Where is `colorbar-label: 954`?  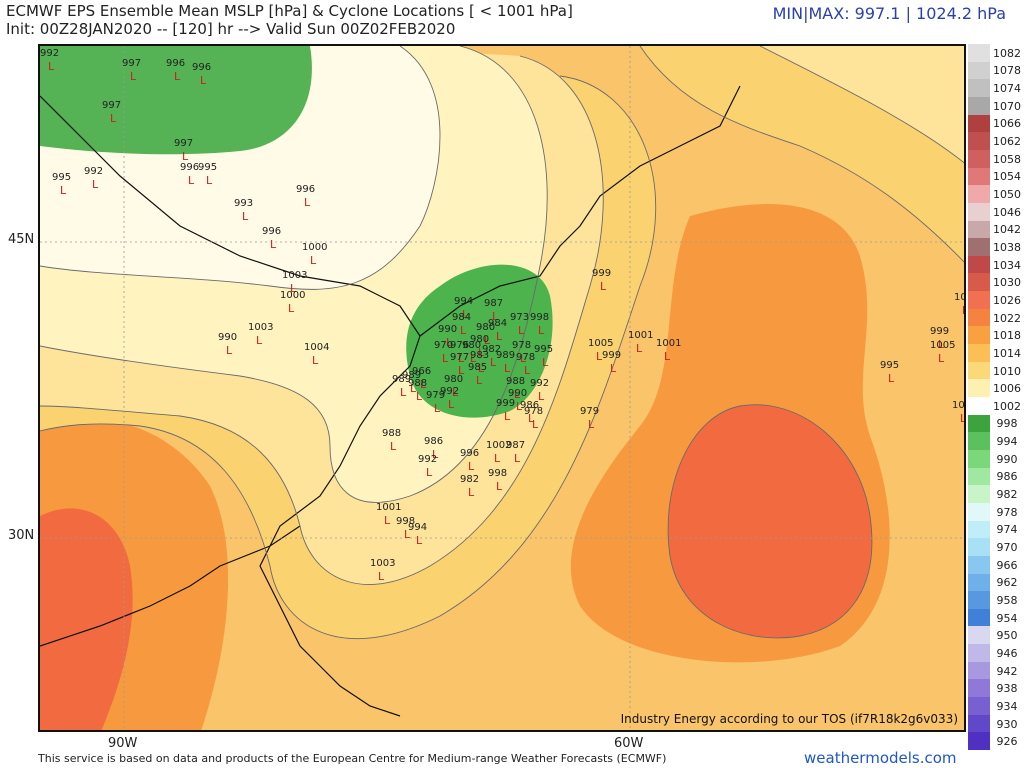 colorbar-label: 954 is located at coordinates (1007, 618).